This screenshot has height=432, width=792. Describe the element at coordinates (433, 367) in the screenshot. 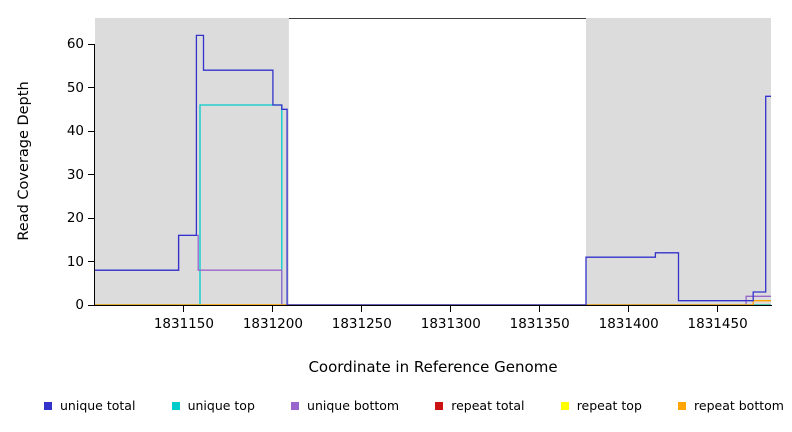

I see `x-axis-title: Coordinate in Reference Genome` at that location.